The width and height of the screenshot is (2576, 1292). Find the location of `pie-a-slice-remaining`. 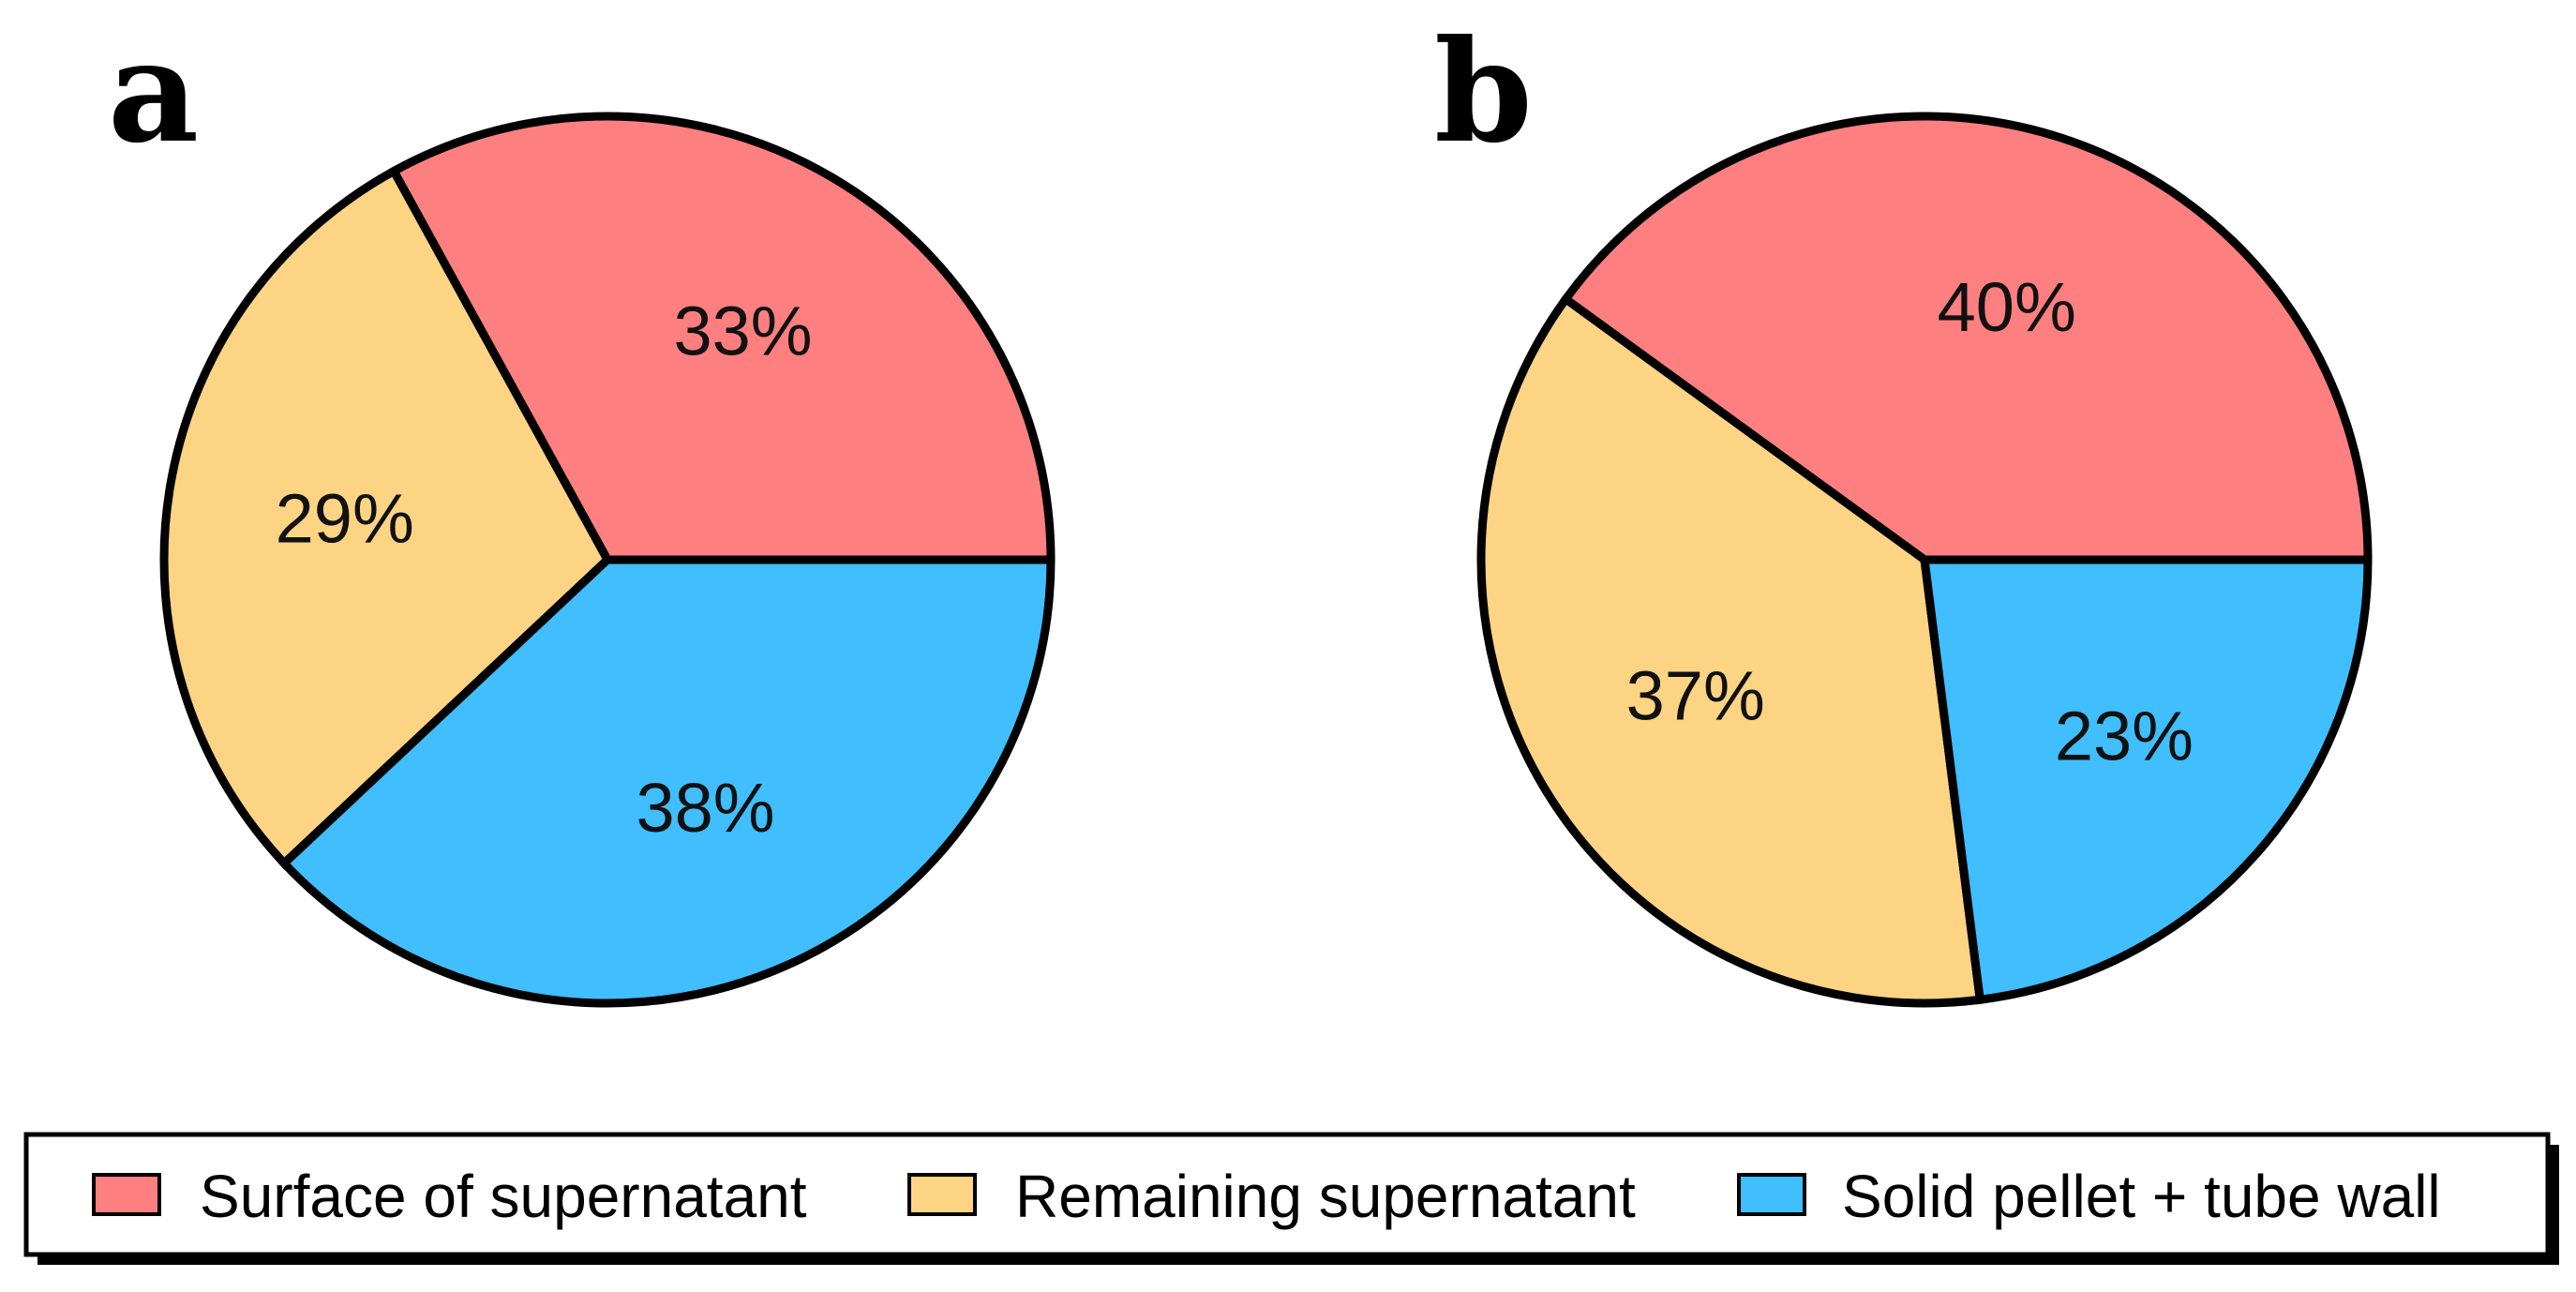

pie-a-slice-remaining is located at coordinates (386, 518).